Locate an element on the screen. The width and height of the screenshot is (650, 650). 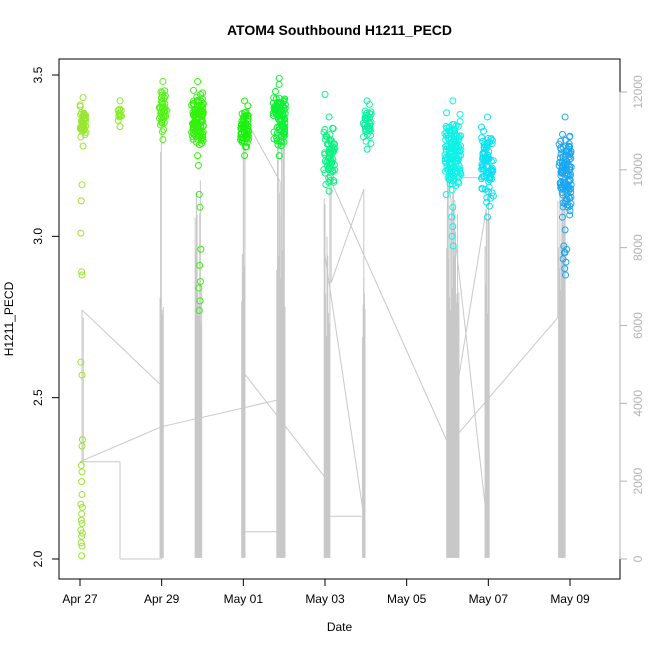
series-may-04-flight is located at coordinates (367, 125).